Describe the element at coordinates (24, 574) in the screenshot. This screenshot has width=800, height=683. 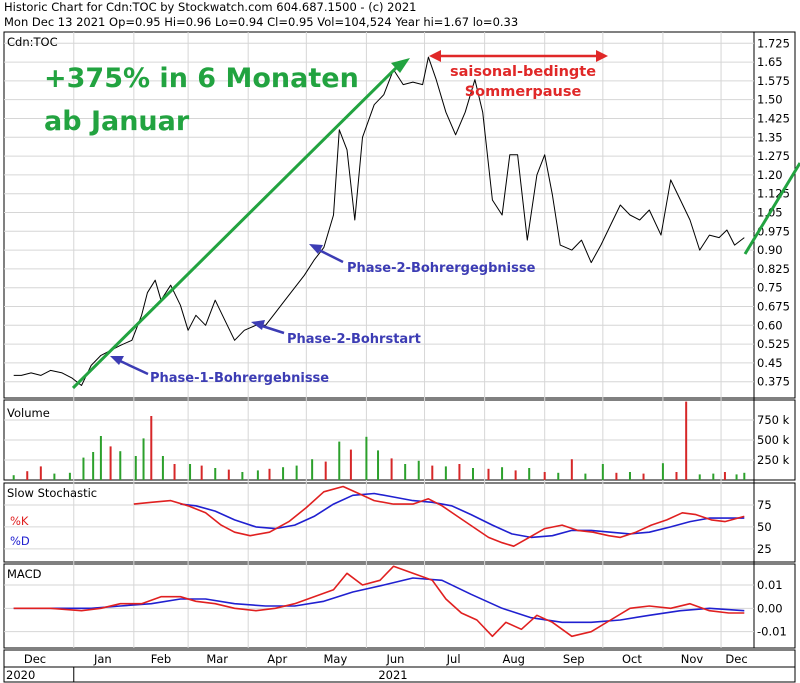
I see `macd-panel-label: MACD` at that location.